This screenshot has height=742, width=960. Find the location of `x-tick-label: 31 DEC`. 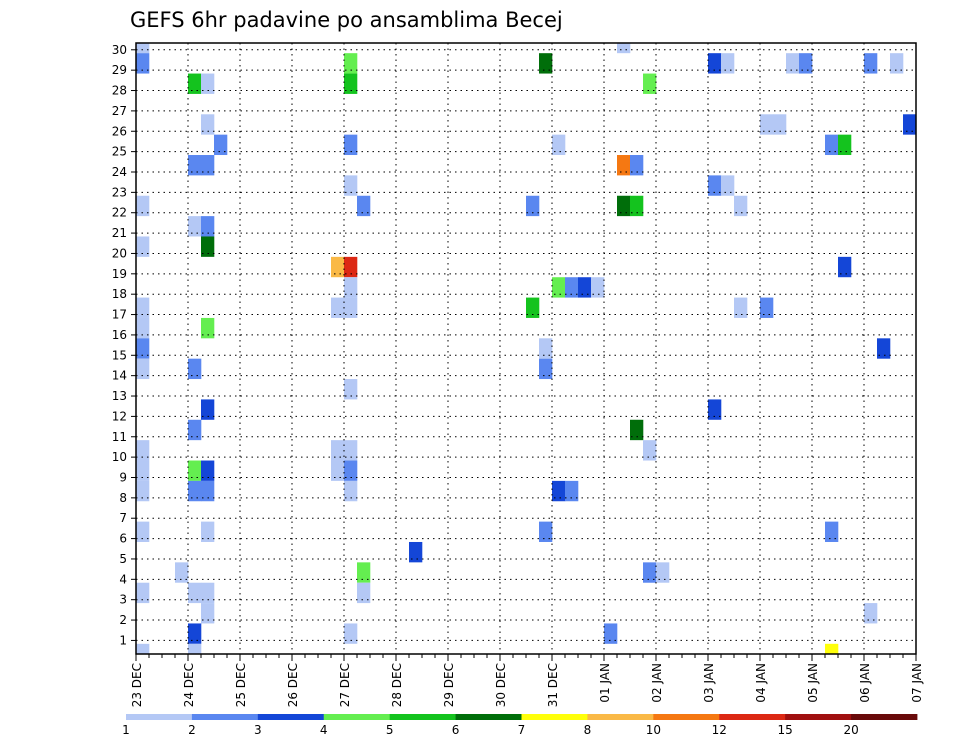

x-tick-label: 31 DEC is located at coordinates (553, 685).